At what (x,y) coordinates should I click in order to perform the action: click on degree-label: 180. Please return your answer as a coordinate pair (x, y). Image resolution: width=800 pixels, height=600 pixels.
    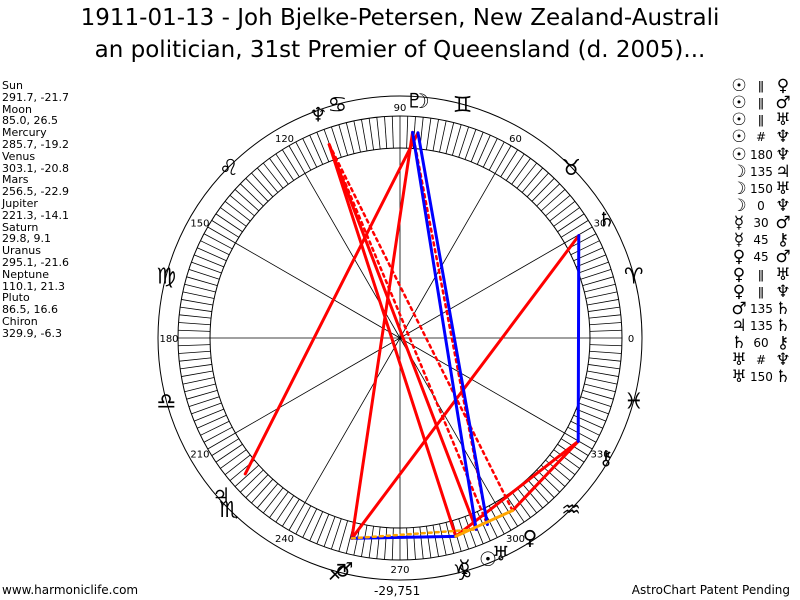
    Looking at the image, I should click on (168, 339).